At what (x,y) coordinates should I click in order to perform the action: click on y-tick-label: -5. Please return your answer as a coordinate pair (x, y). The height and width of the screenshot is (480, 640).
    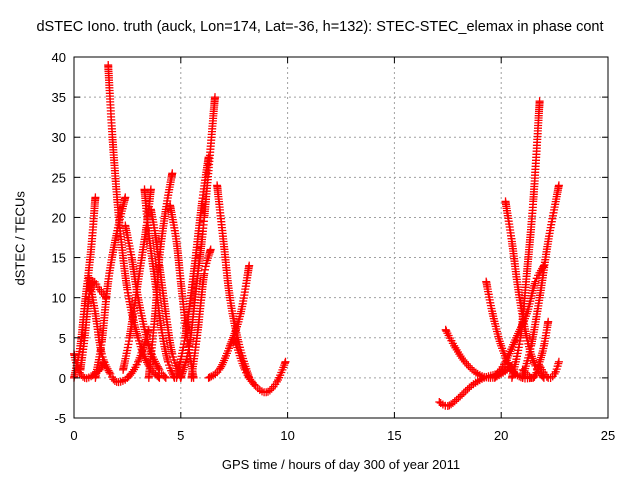
    Looking at the image, I should click on (60, 418).